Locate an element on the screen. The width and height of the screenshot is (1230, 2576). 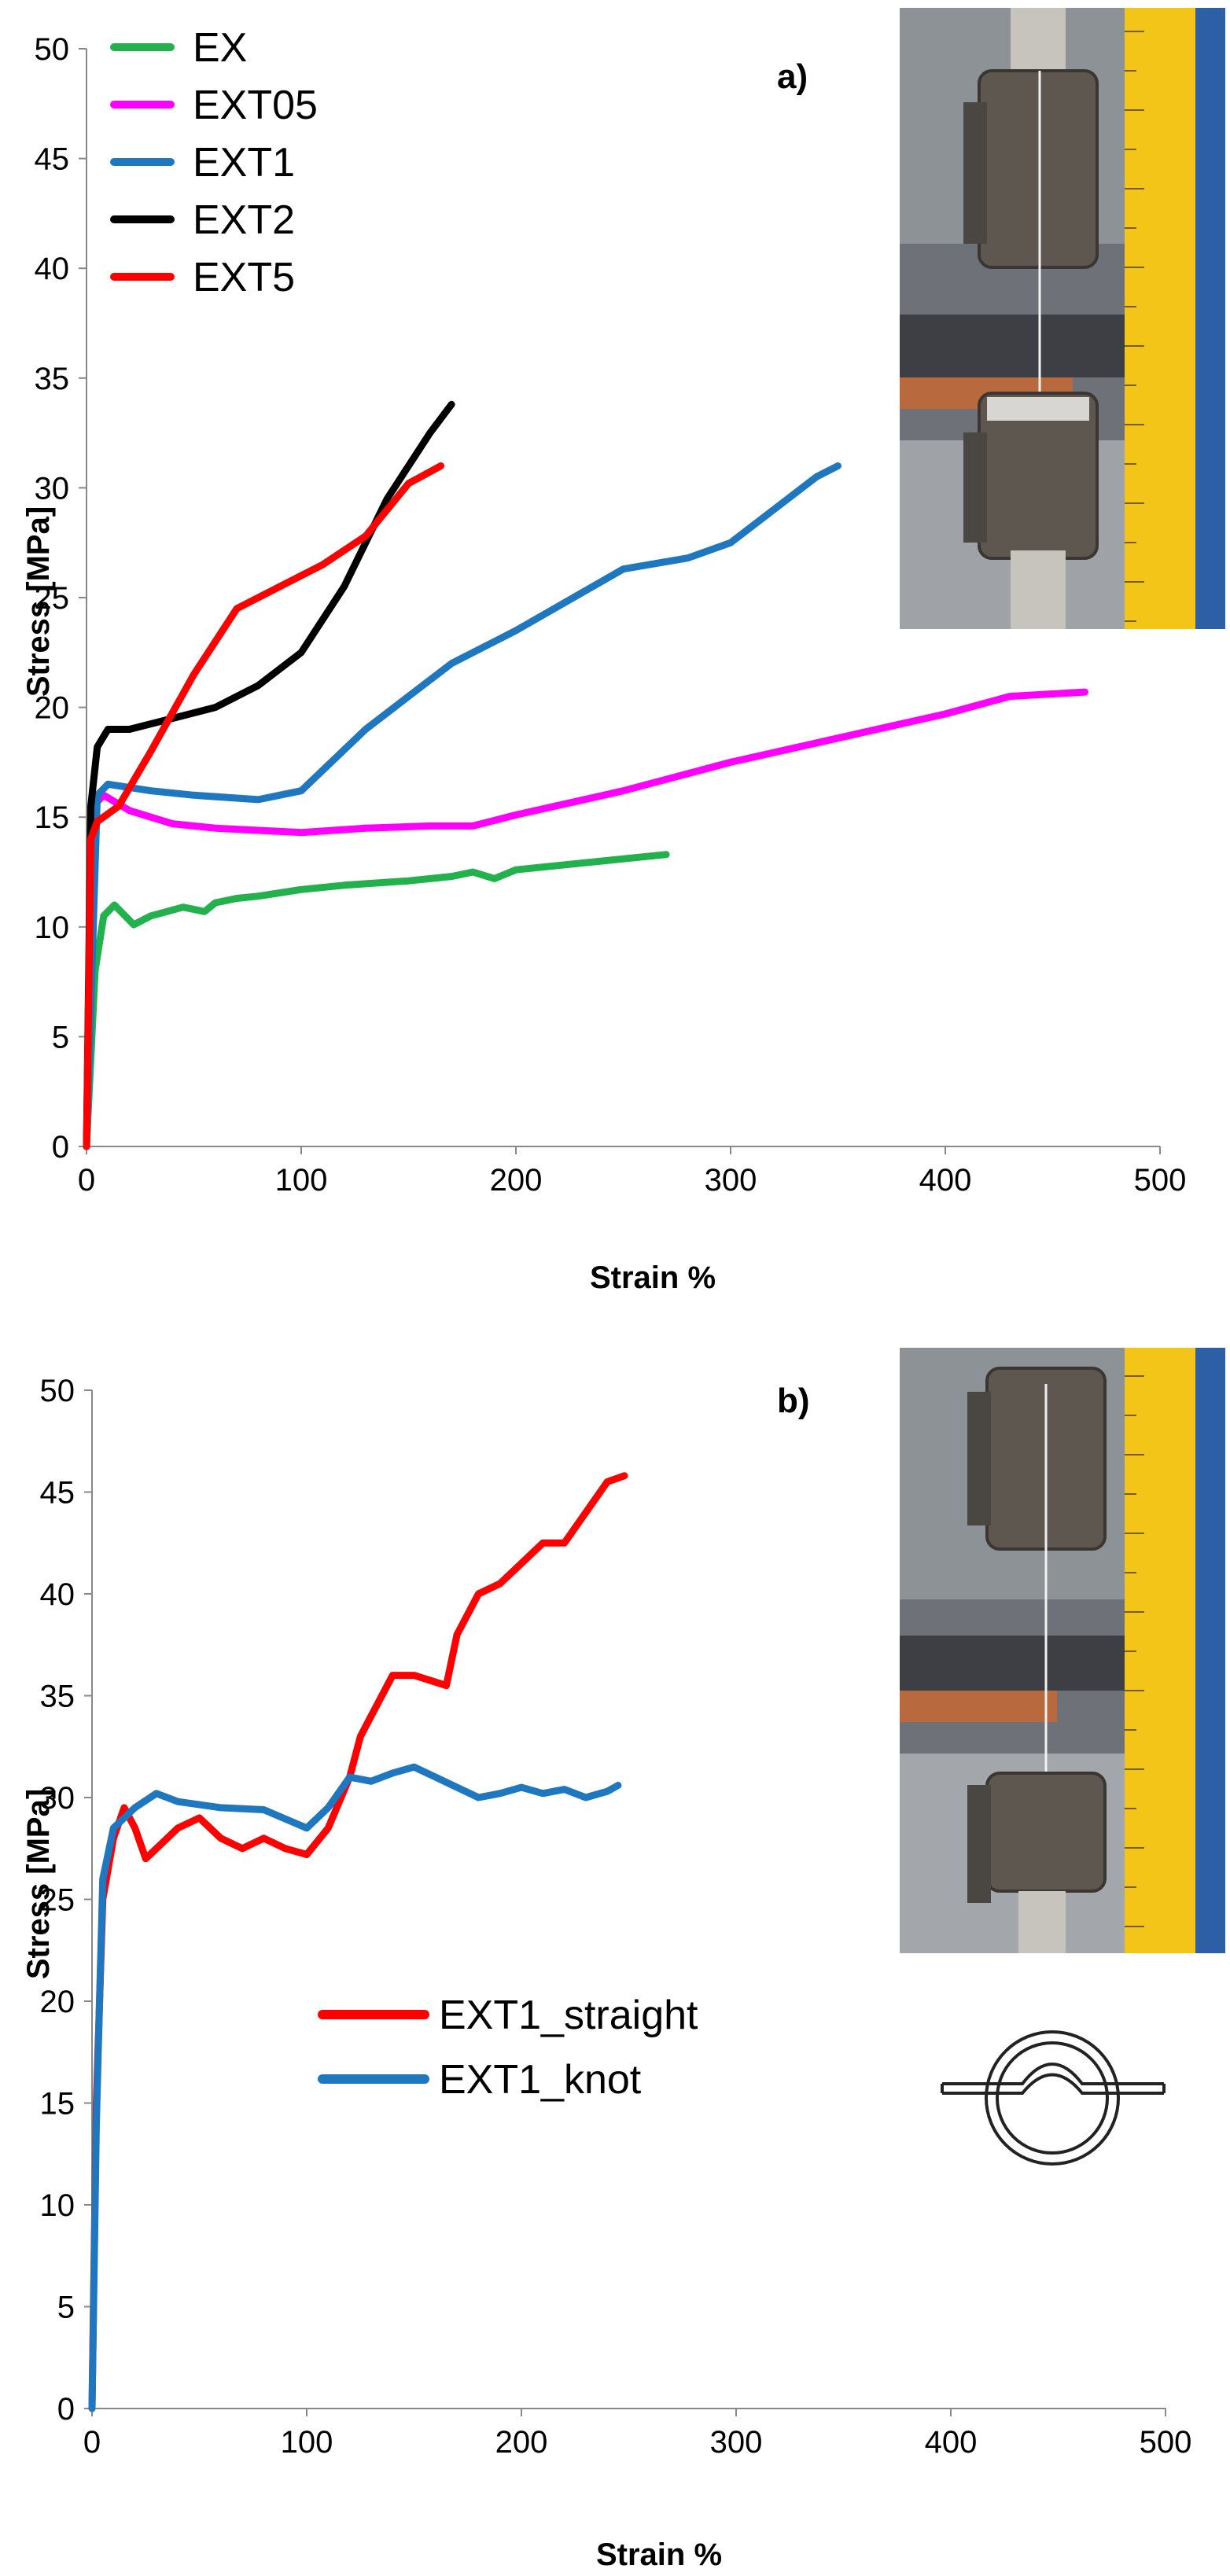
knot-diagram-icon is located at coordinates (1053, 2098).